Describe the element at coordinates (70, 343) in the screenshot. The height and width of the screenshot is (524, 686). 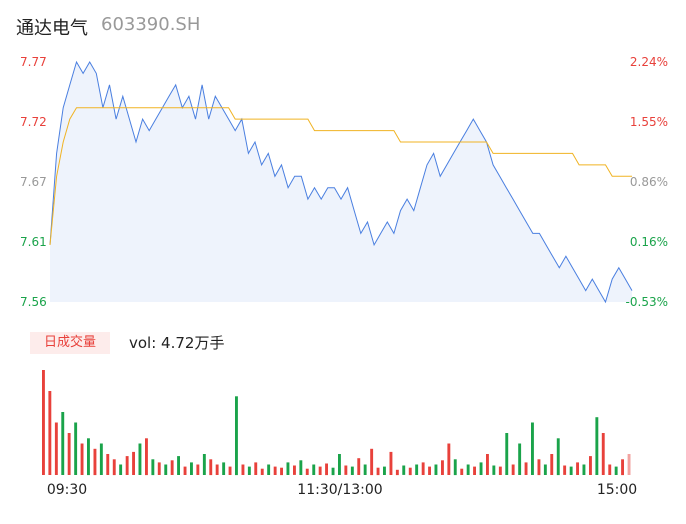
I see `volume-period-badge: 日成交量` at that location.